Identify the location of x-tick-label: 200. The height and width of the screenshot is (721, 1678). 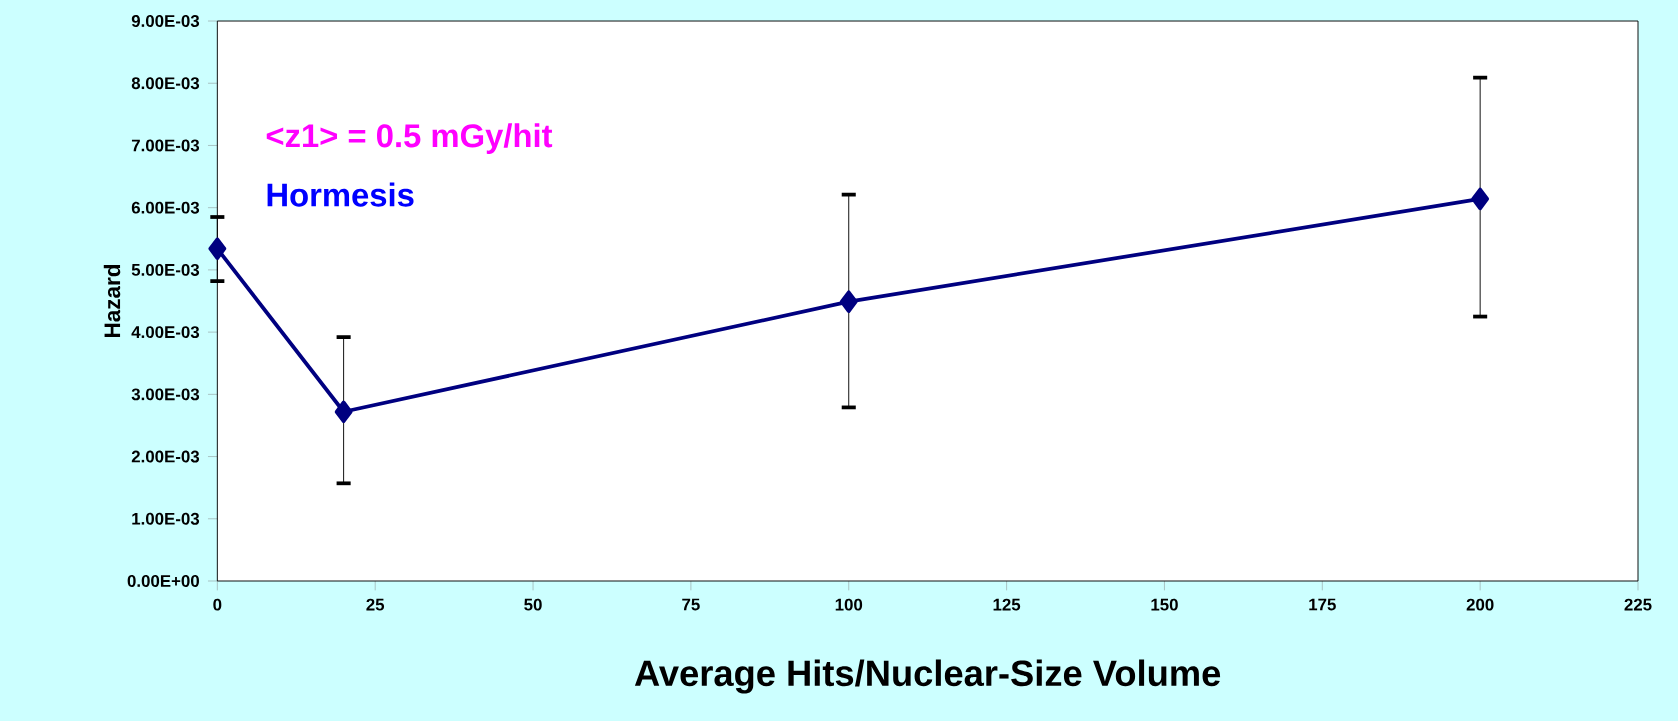
(1480, 604).